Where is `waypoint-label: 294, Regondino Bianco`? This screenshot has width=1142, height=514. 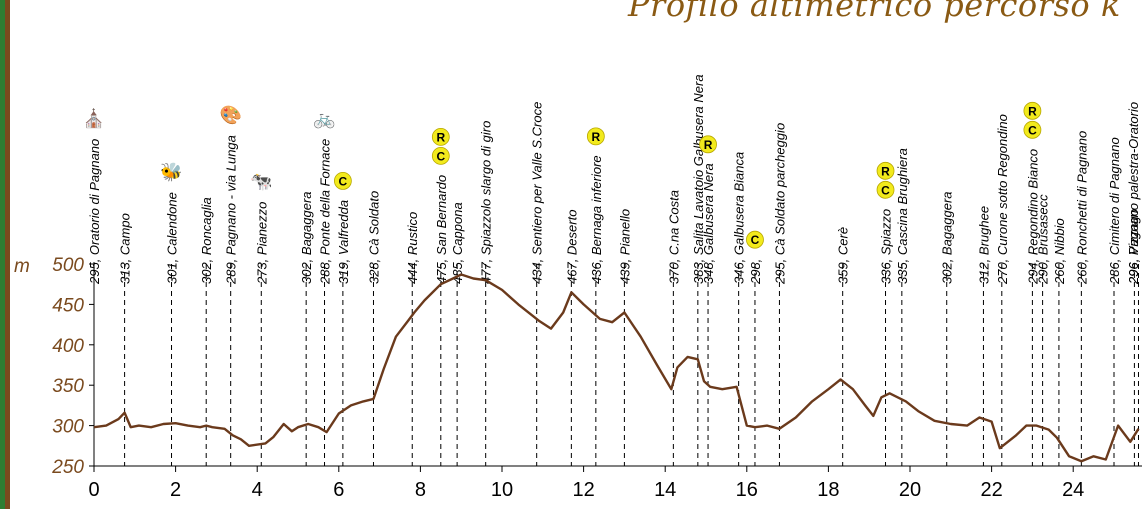
waypoint-label: 294, Regondino Bianco is located at coordinates (1032, 217).